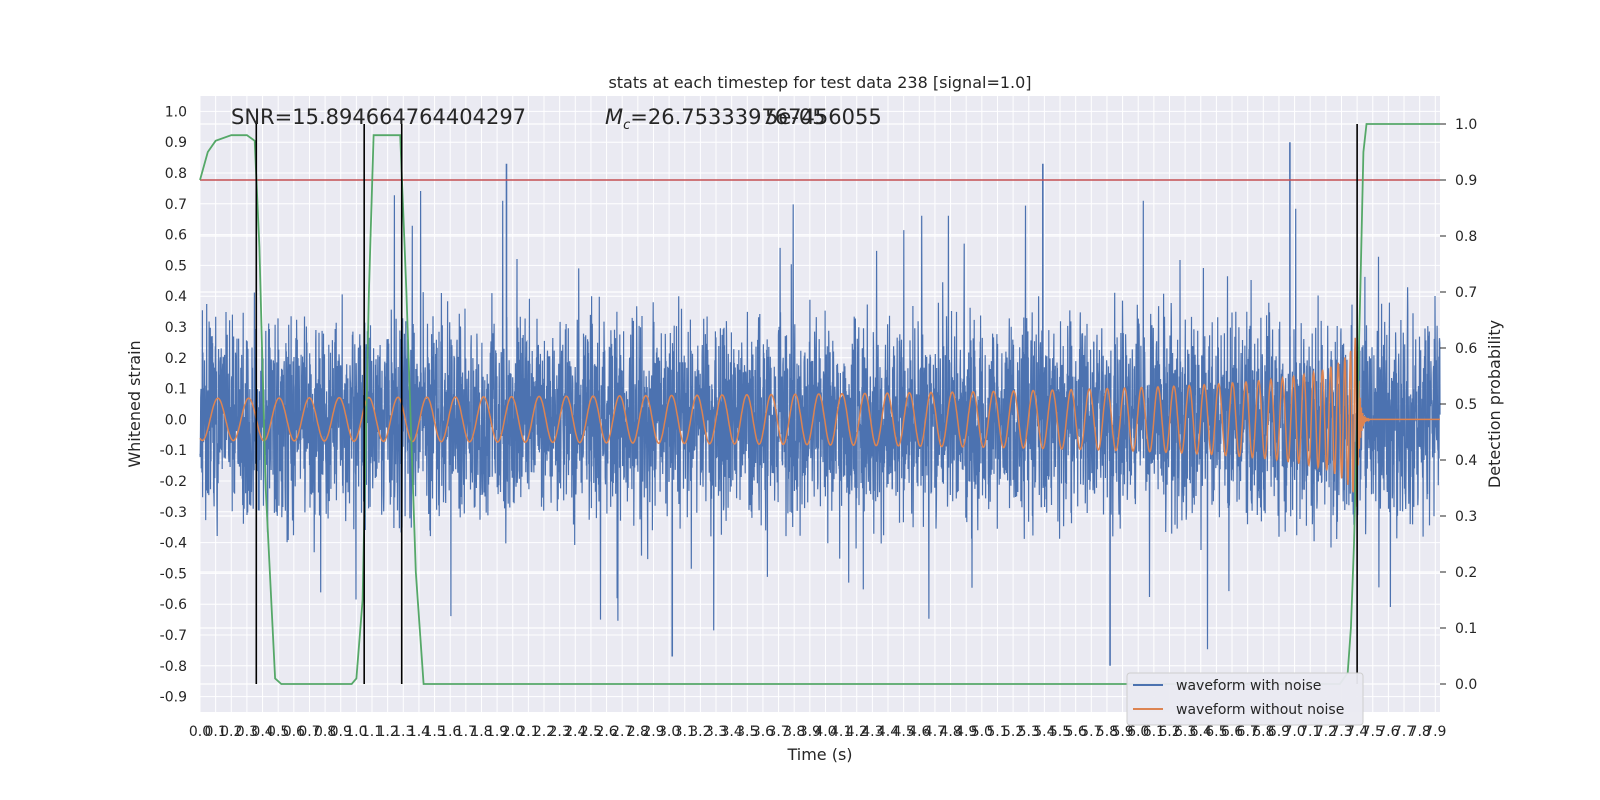  Describe the element at coordinates (262, 732) in the screenshot. I see `x-tick-label: 0.4` at that location.